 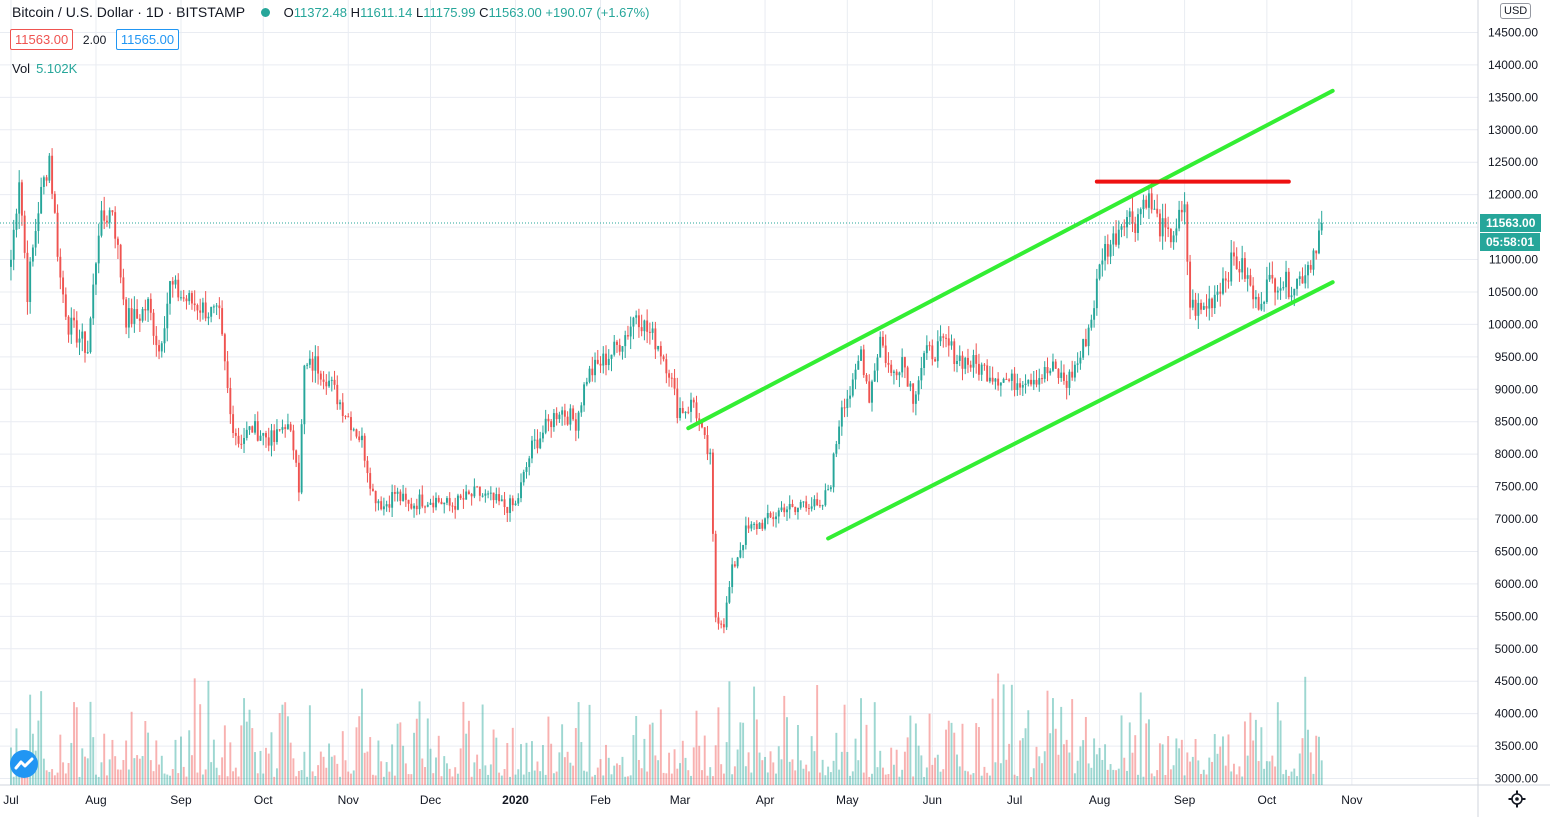 What do you see at coordinates (1517, 714) in the screenshot?
I see `price-tick-label: 4000.00` at bounding box center [1517, 714].